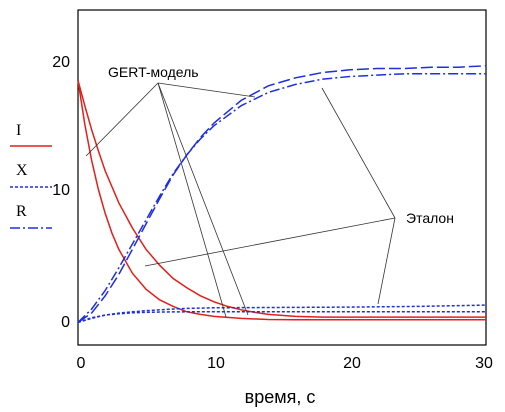 This screenshot has width=505, height=412. What do you see at coordinates (192, 200) in the screenshot?
I see `gert-callout-to-x-line` at bounding box center [192, 200].